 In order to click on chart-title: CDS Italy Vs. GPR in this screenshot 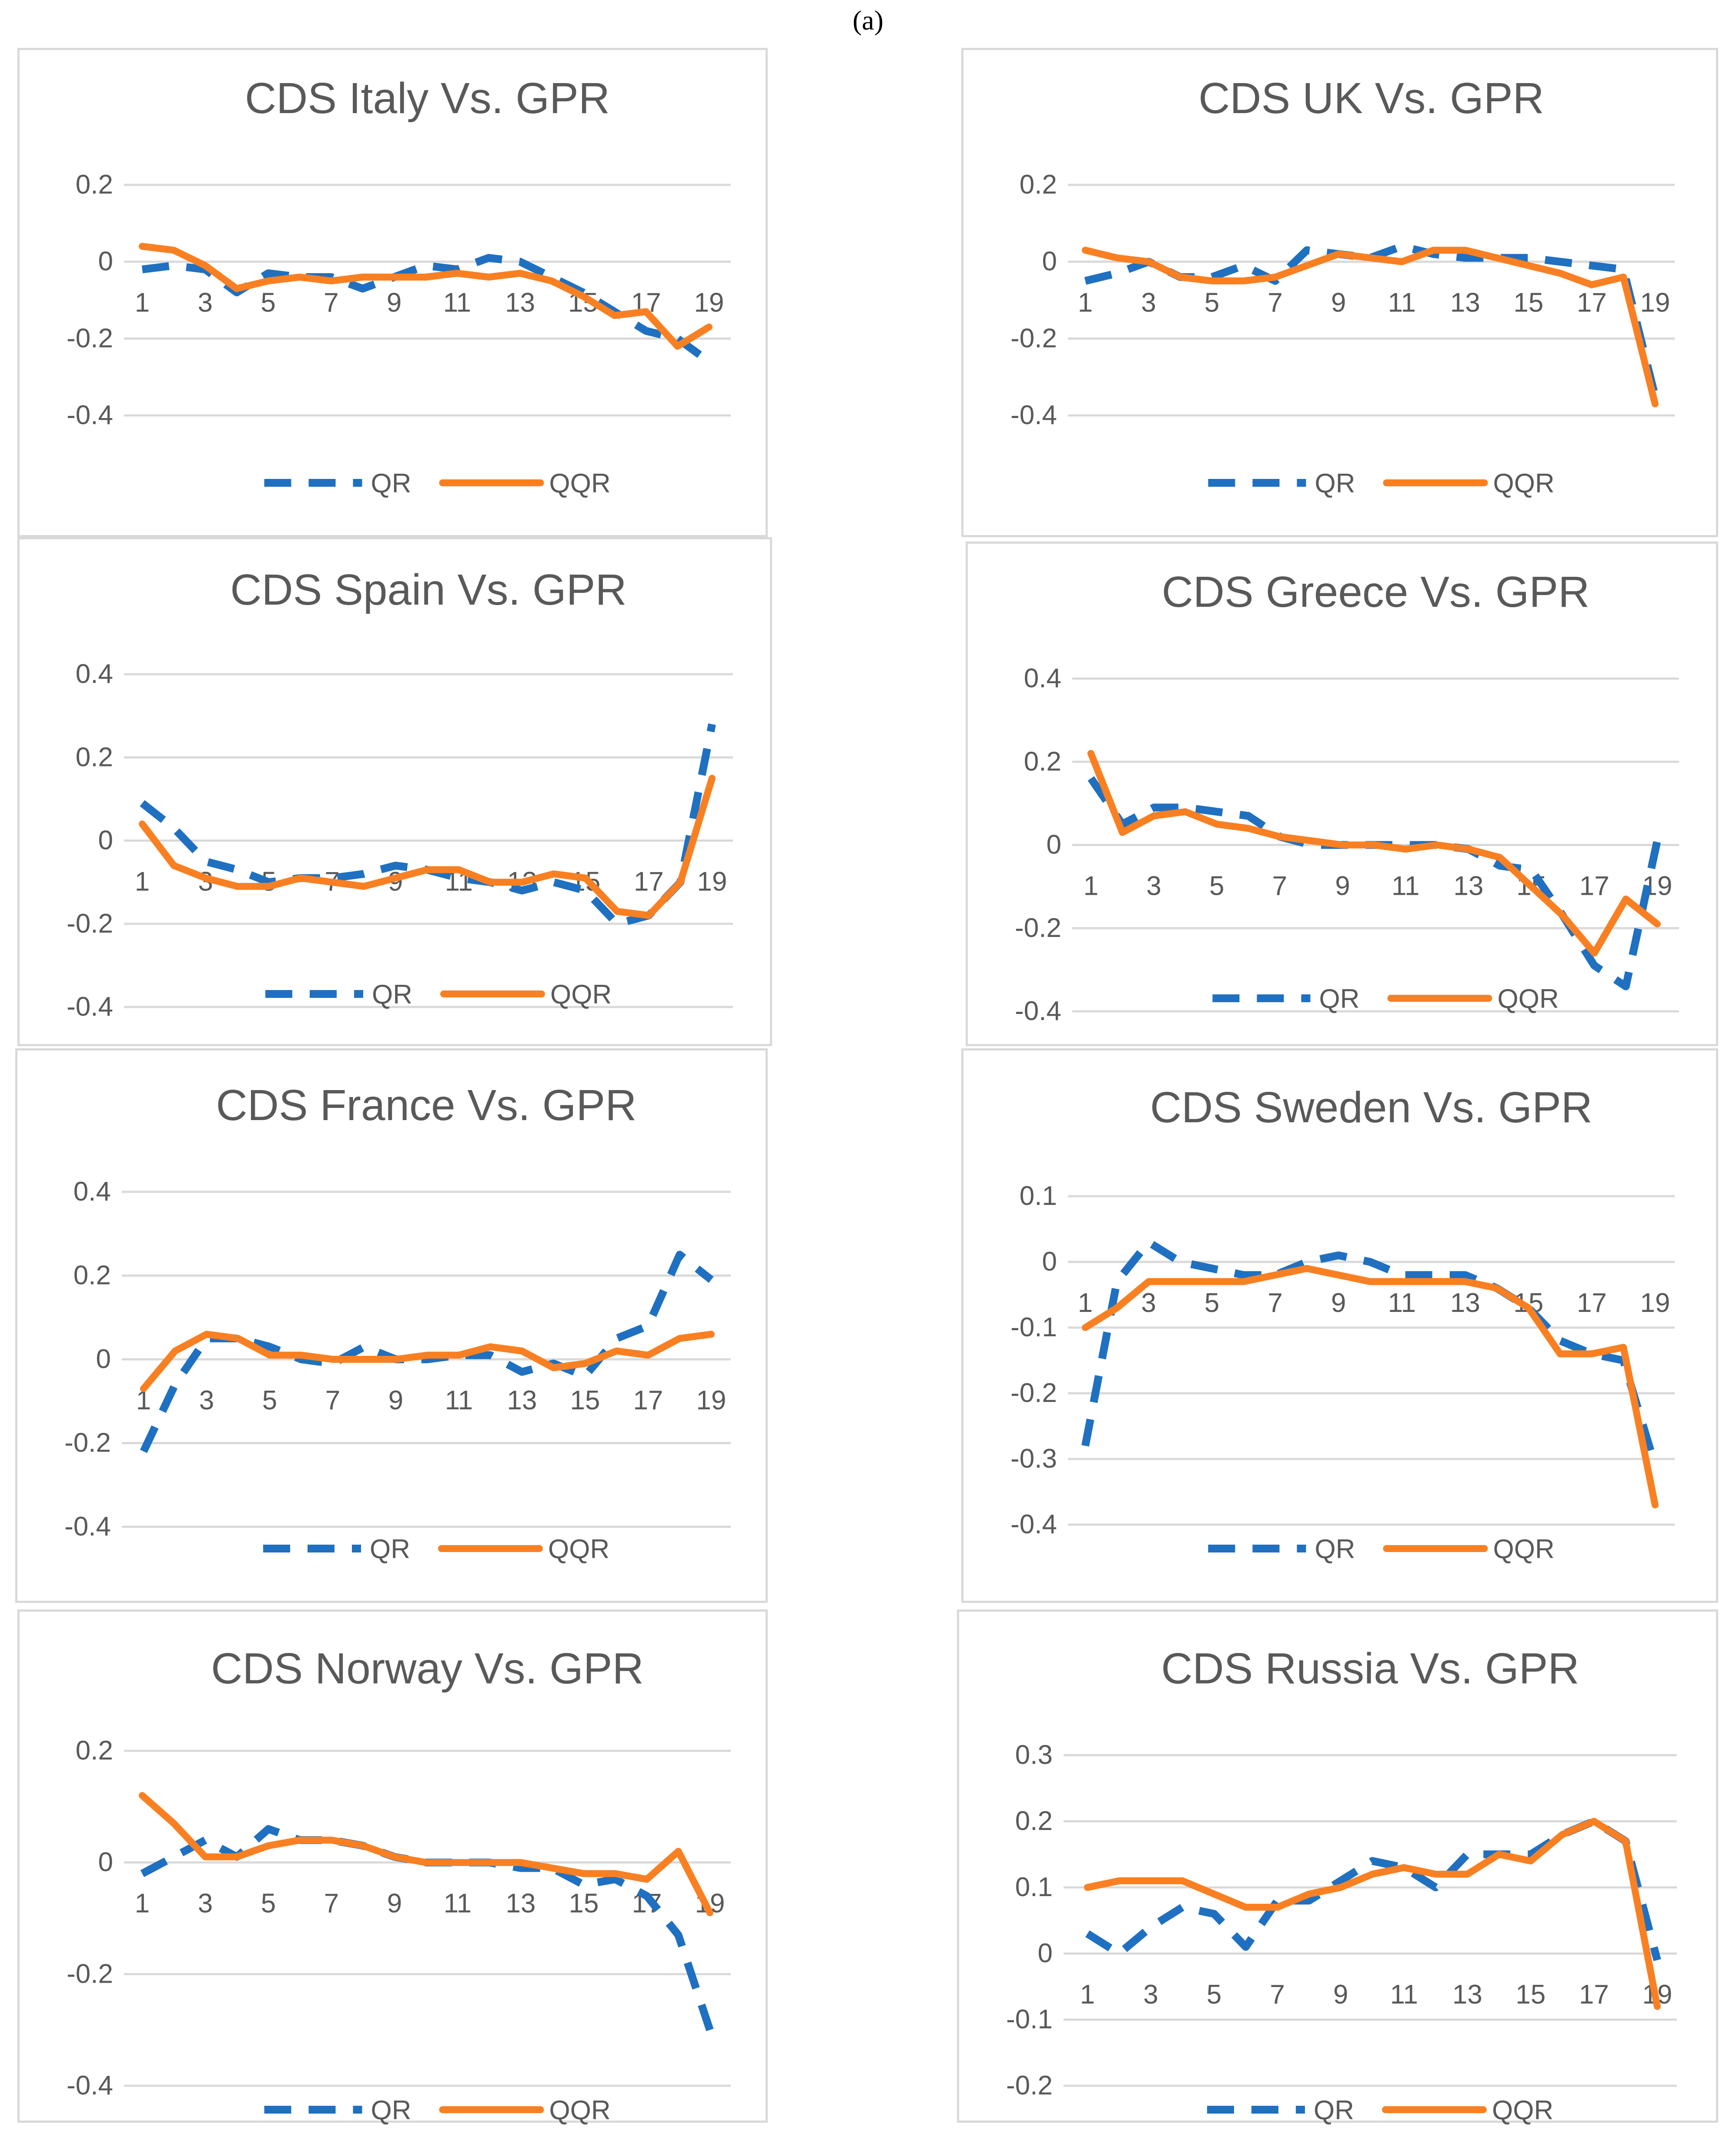, I will do `click(427, 98)`.